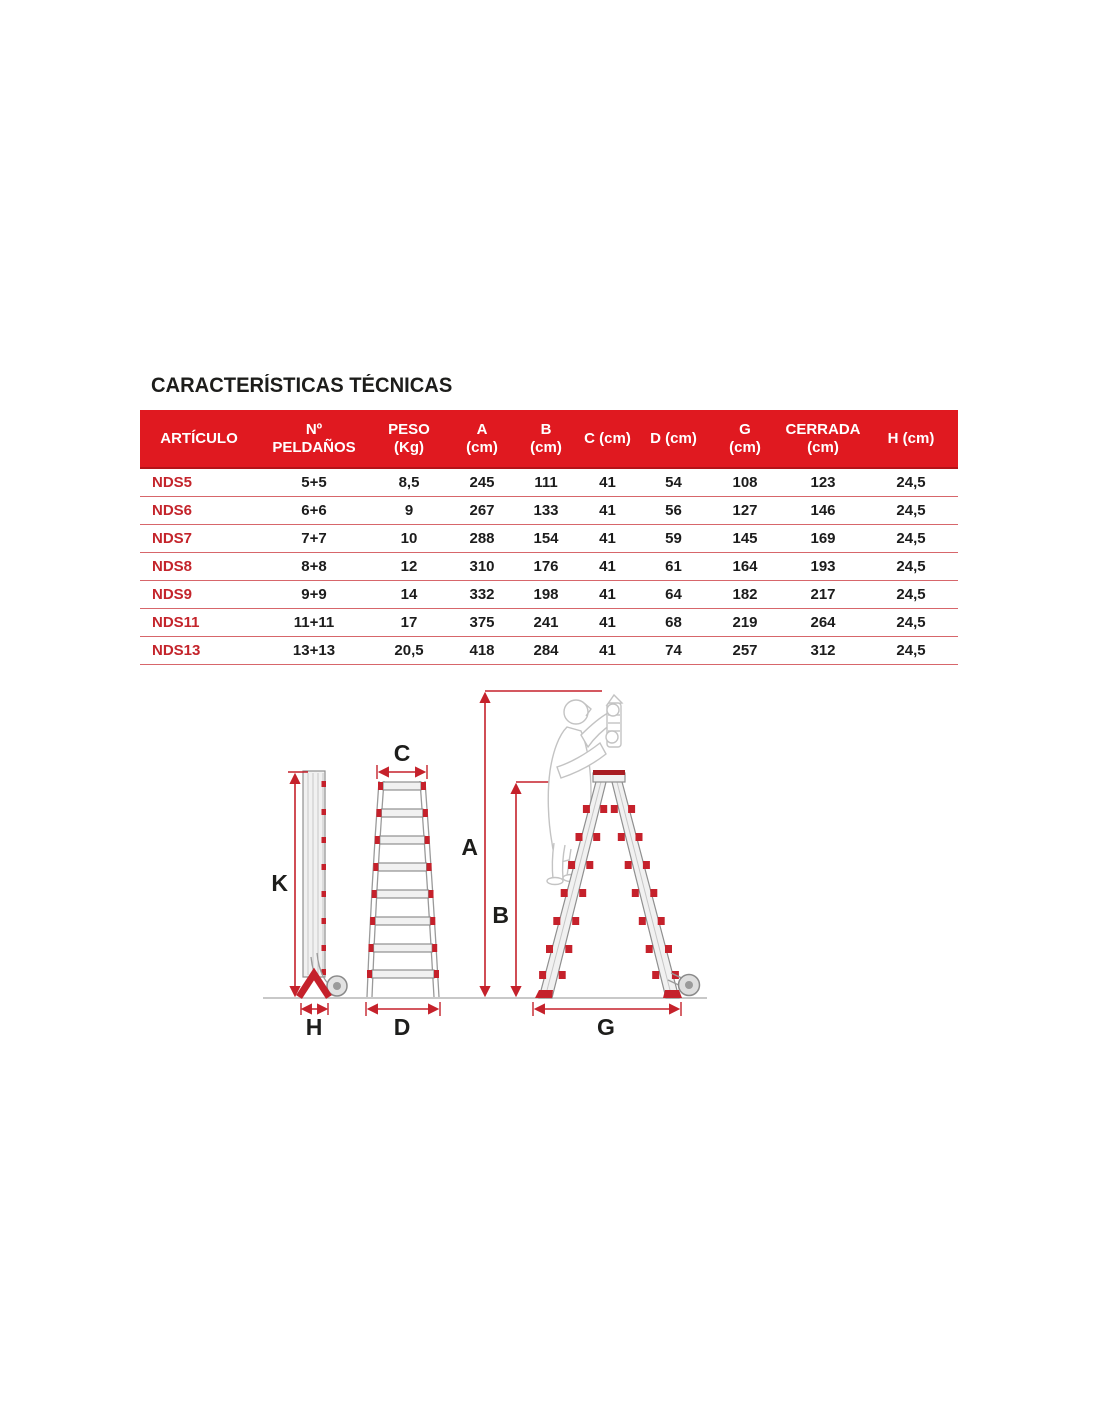 The width and height of the screenshot is (1100, 1422). I want to click on table-row: NDS9 9+9 14 332 198 41 64 182 217 24,5, so click(549, 594).